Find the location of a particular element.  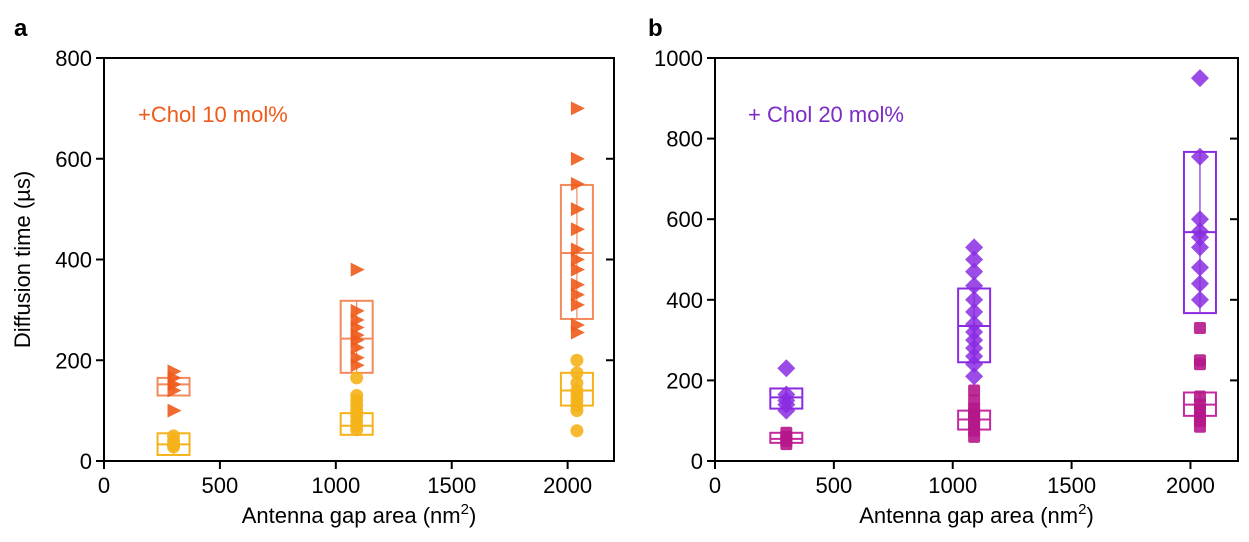

panel-label: a is located at coordinates (21, 28).